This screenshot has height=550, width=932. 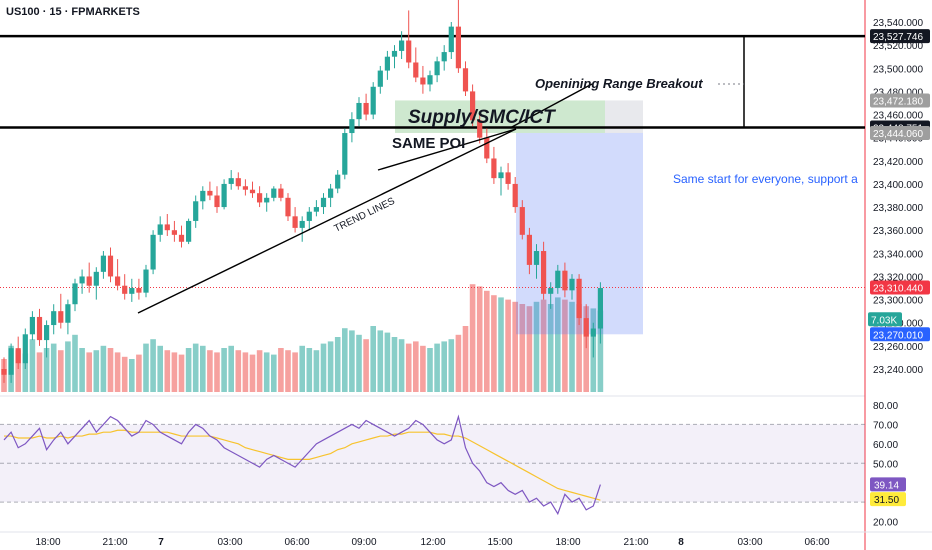 I want to click on symbol-title: US100 · 15 · FPMARKETS, so click(x=73, y=12).